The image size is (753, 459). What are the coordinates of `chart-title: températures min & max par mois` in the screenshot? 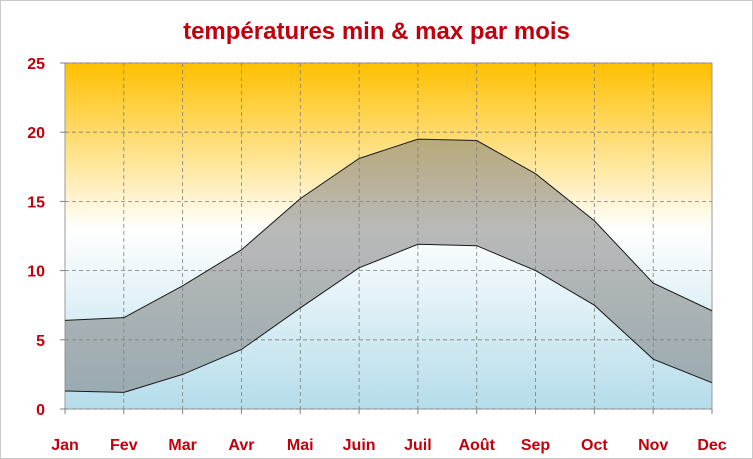 It's located at (376, 31).